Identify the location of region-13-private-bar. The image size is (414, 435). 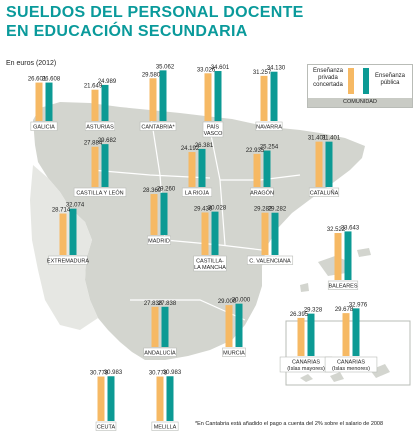
(338, 256).